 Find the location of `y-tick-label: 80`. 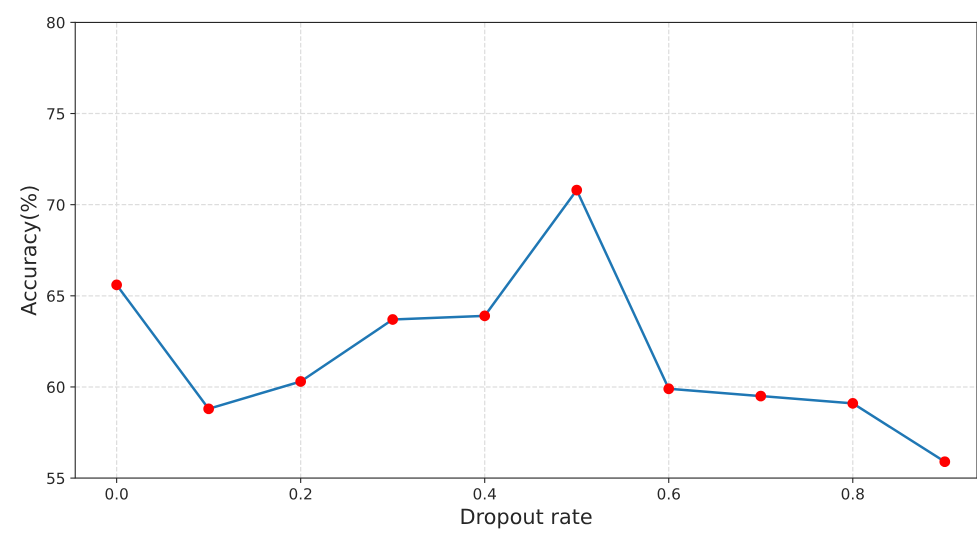

y-tick-label: 80 is located at coordinates (55, 22).